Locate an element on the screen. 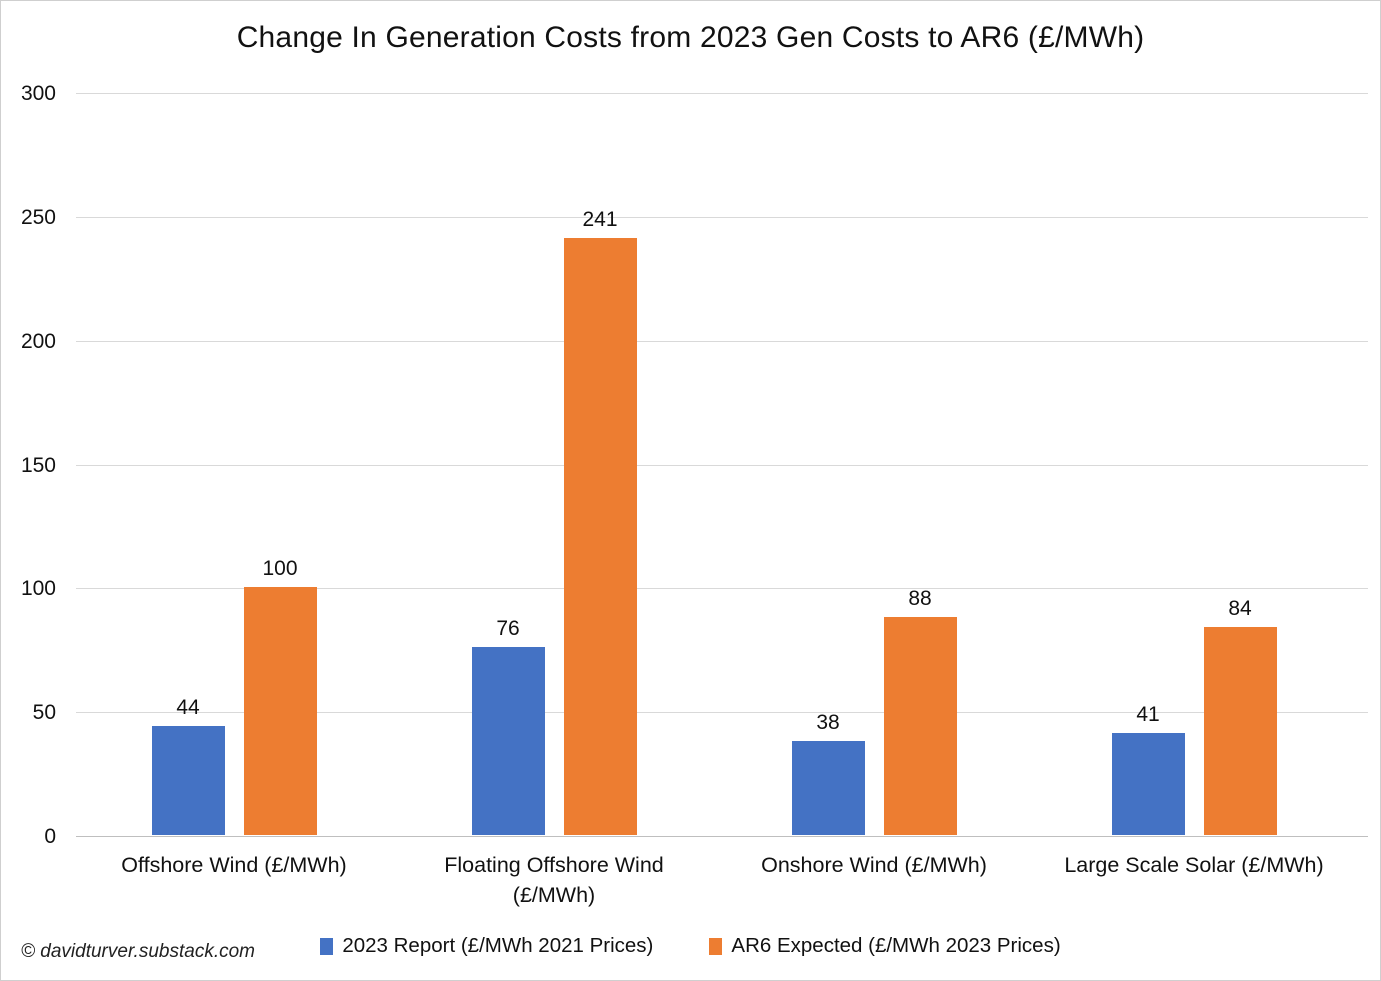 This screenshot has height=981, width=1381. value-label-38: 38 is located at coordinates (828, 722).